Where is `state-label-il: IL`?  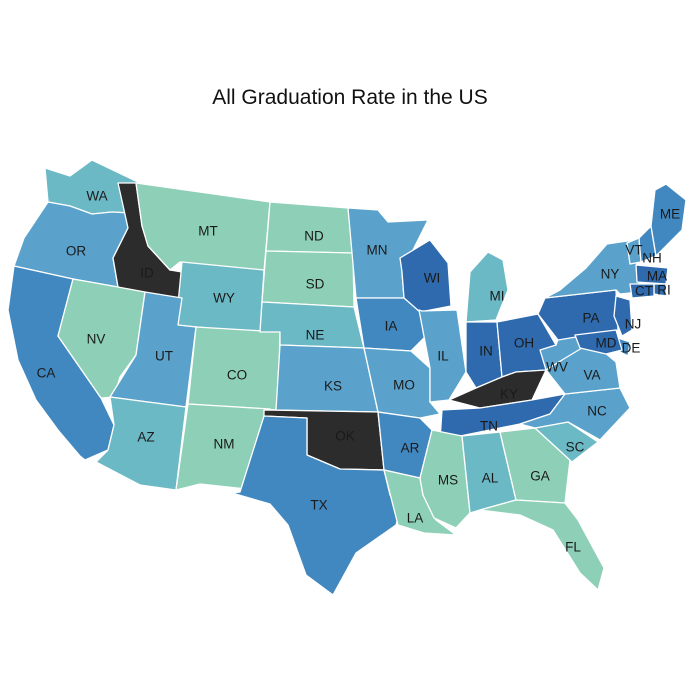
state-label-il: IL is located at coordinates (443, 356).